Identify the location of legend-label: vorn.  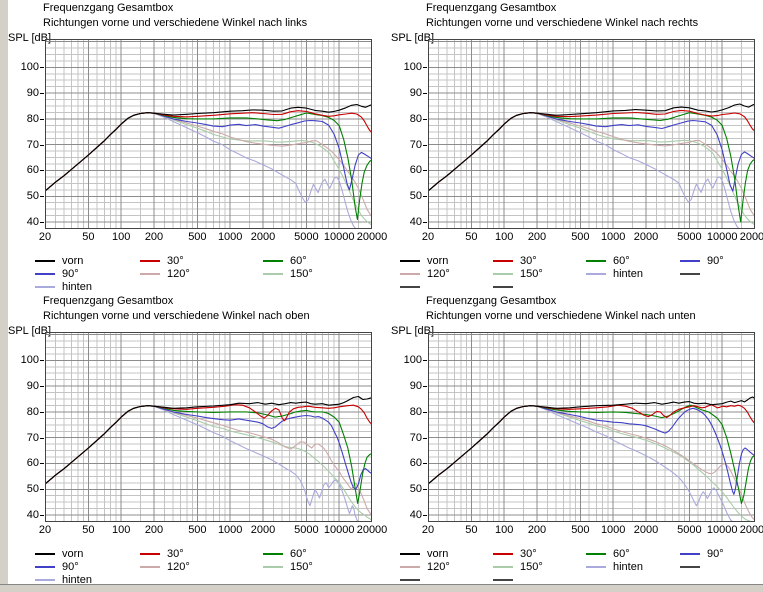
(73, 261).